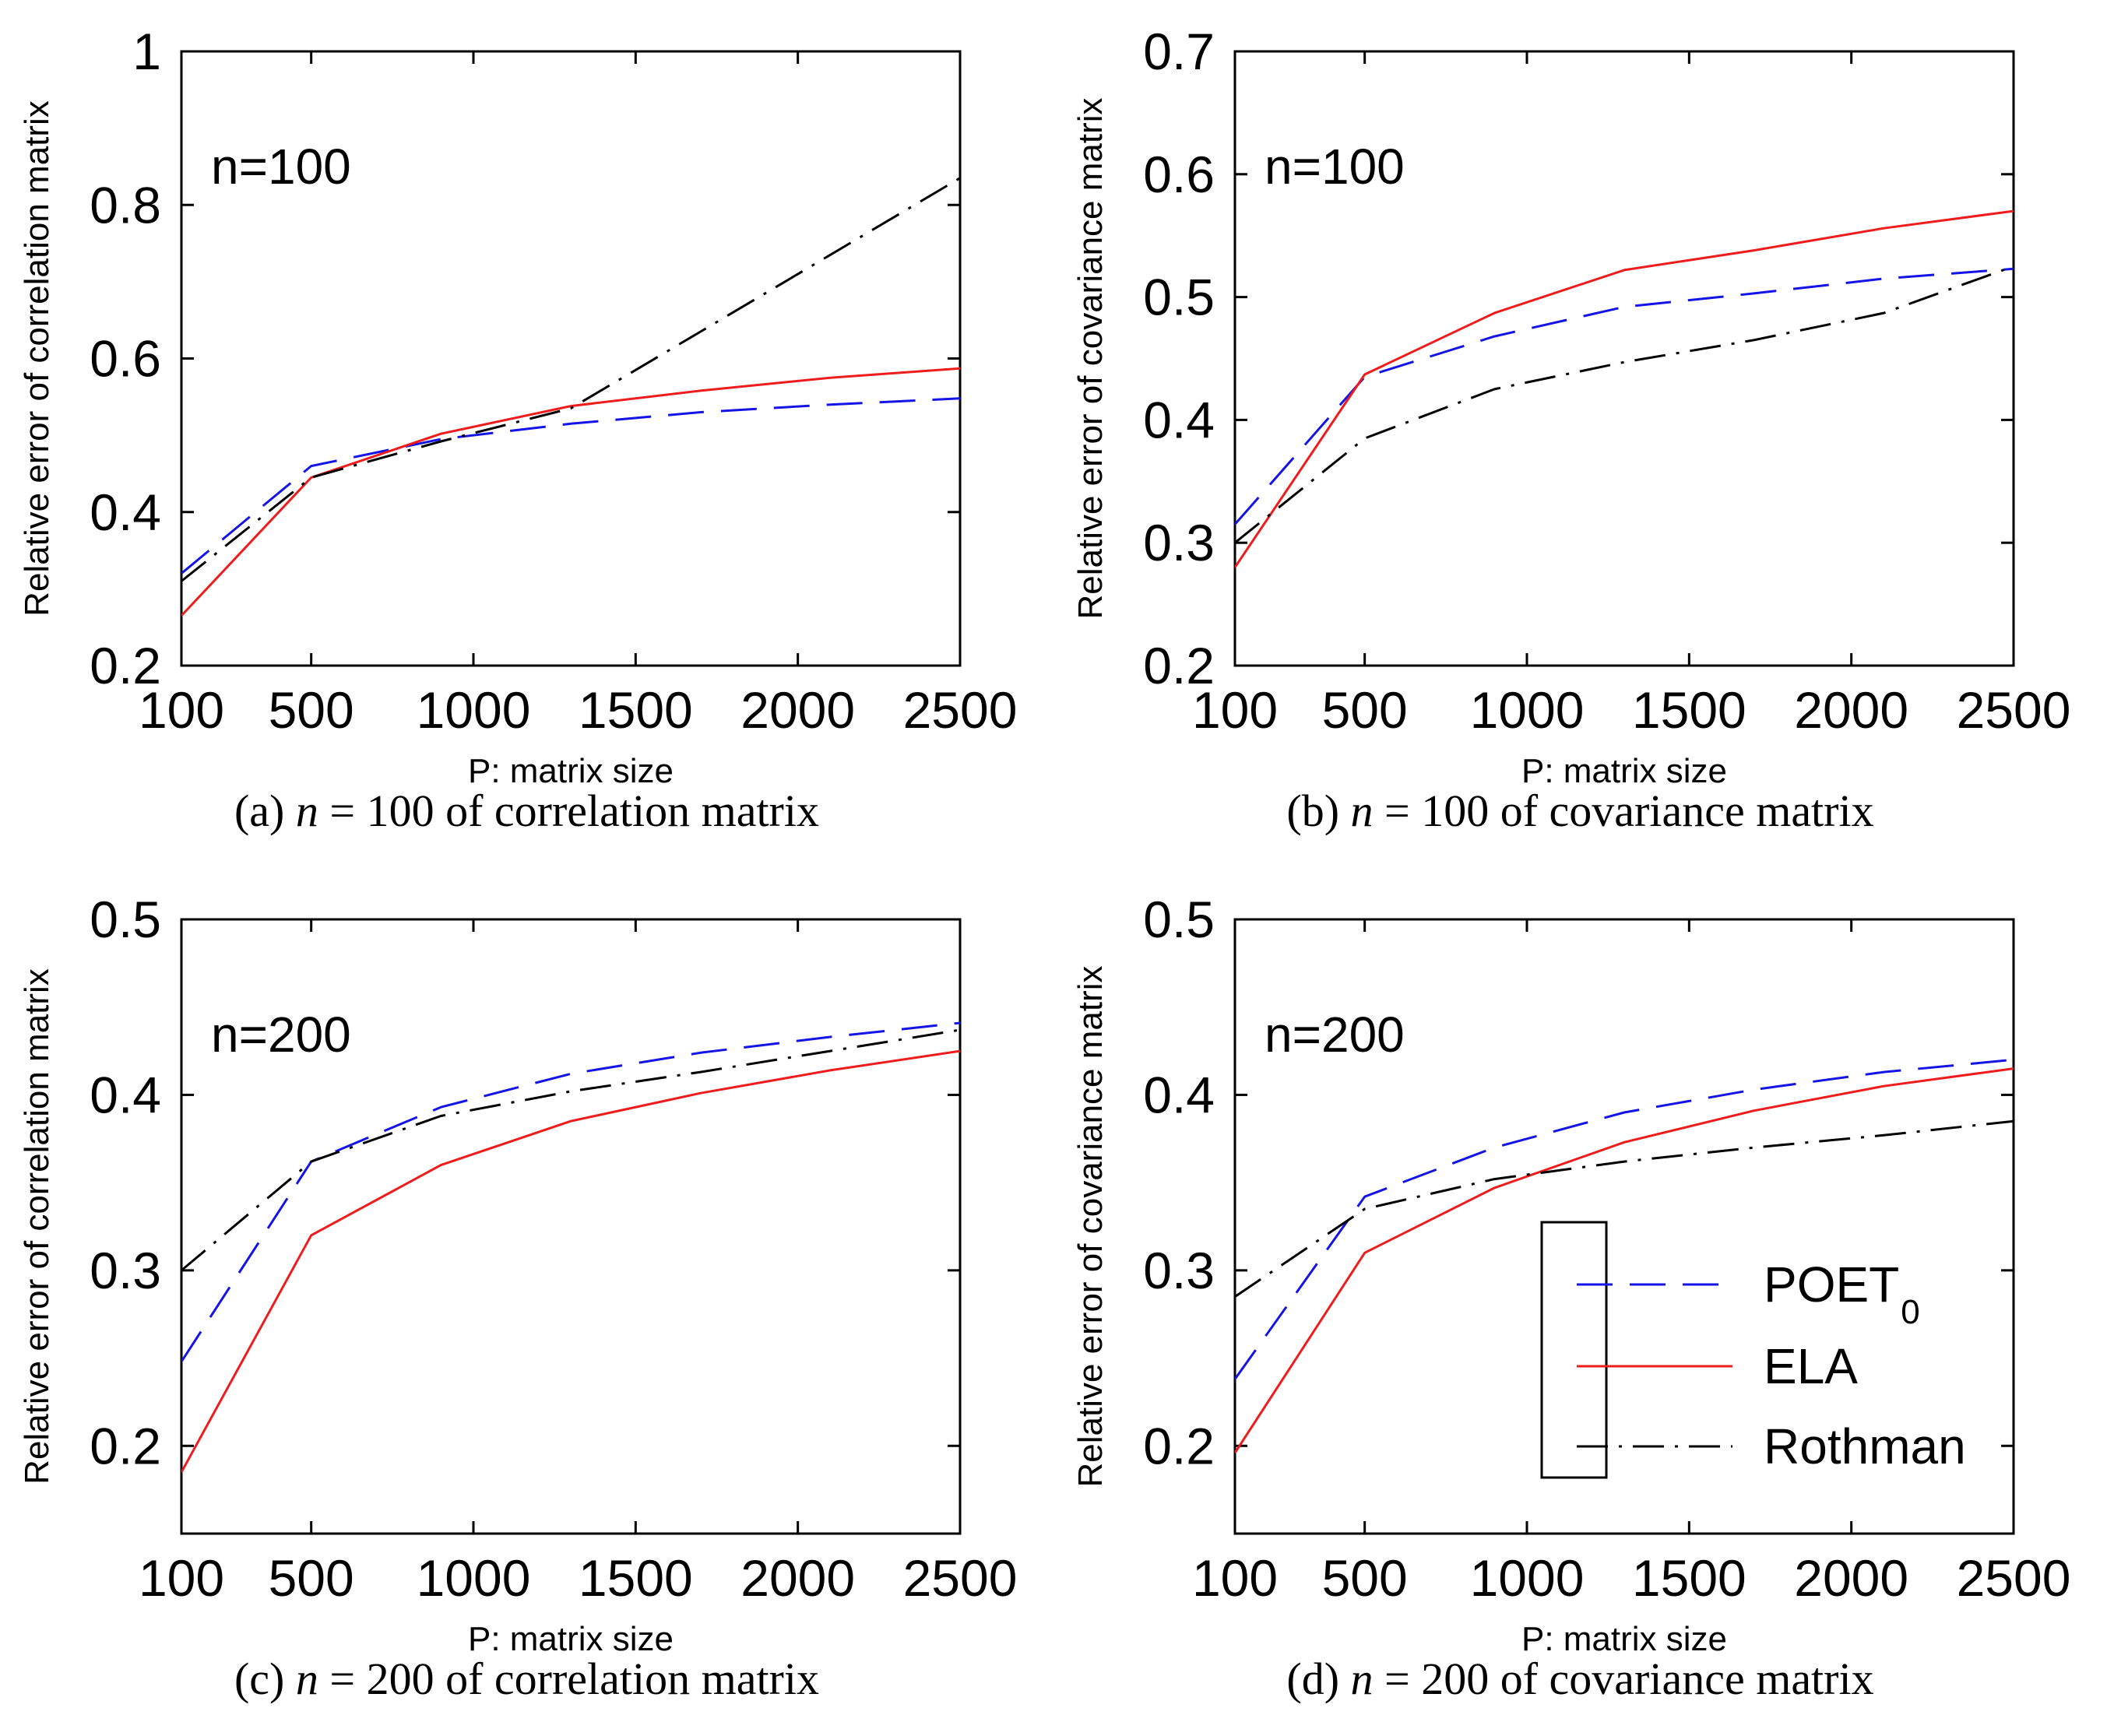 Image resolution: width=2107 pixels, height=1736 pixels. Describe the element at coordinates (568, 1678) in the screenshot. I see `caption-rest: = 200 of correlation matrix` at that location.